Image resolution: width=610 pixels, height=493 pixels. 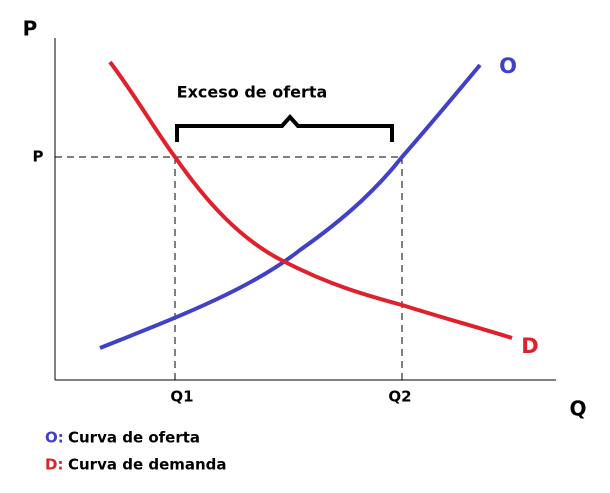 What do you see at coordinates (252, 92) in the screenshot?
I see `annotation: Exceso de oferta` at bounding box center [252, 92].